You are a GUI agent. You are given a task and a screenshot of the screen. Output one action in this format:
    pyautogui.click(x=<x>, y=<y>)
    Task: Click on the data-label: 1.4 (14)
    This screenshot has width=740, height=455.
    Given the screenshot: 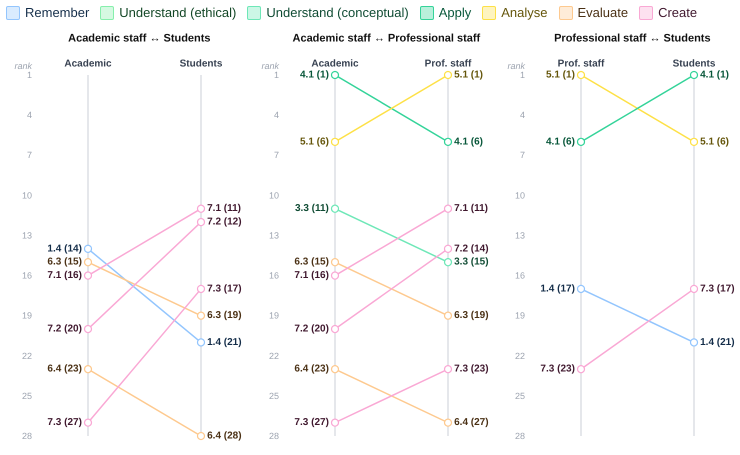 What is the action you would take?
    pyautogui.click(x=64, y=248)
    